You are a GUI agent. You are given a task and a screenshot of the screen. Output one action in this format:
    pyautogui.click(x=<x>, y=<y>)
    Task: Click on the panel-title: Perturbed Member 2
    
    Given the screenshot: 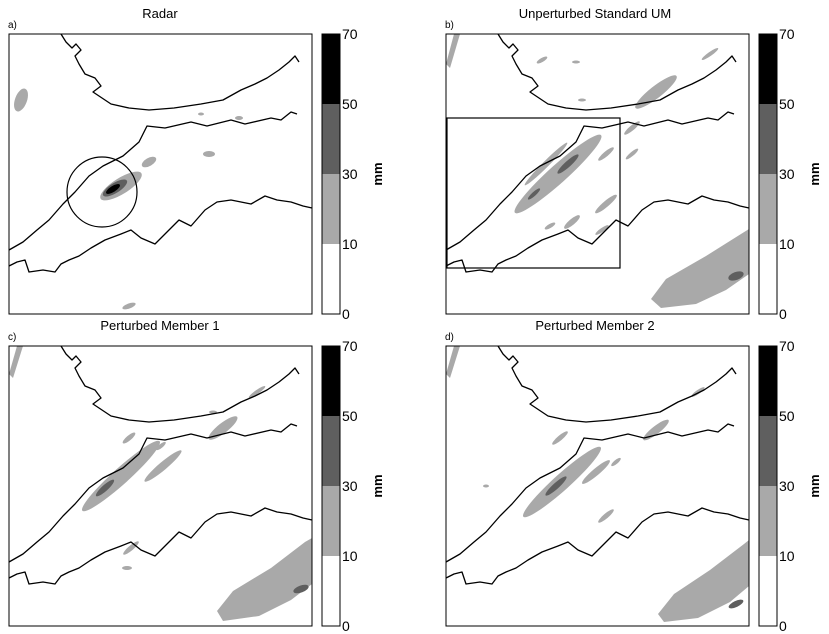 What is the action you would take?
    pyautogui.click(x=594, y=325)
    